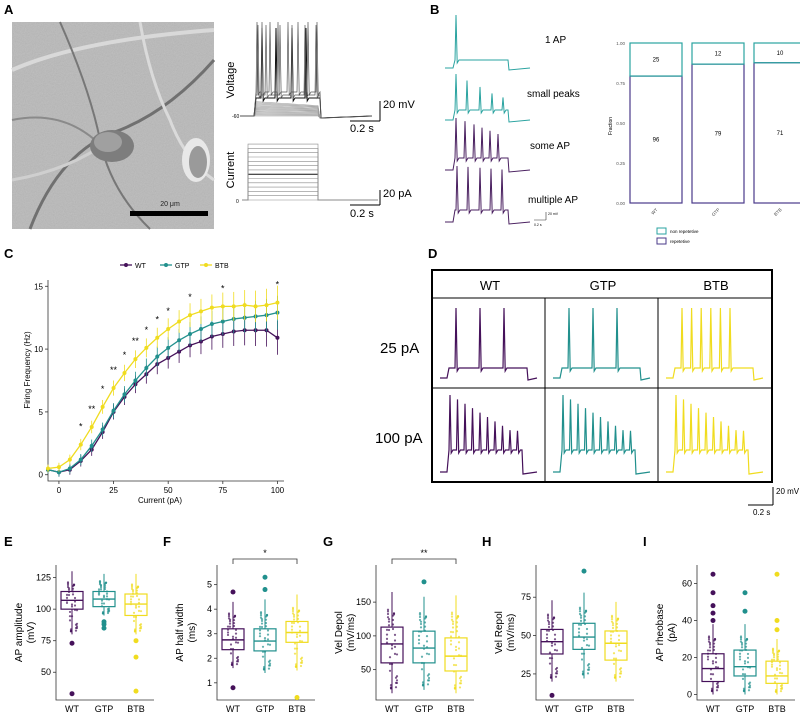  I want to click on bar-category-label: GTP, so click(716, 212).